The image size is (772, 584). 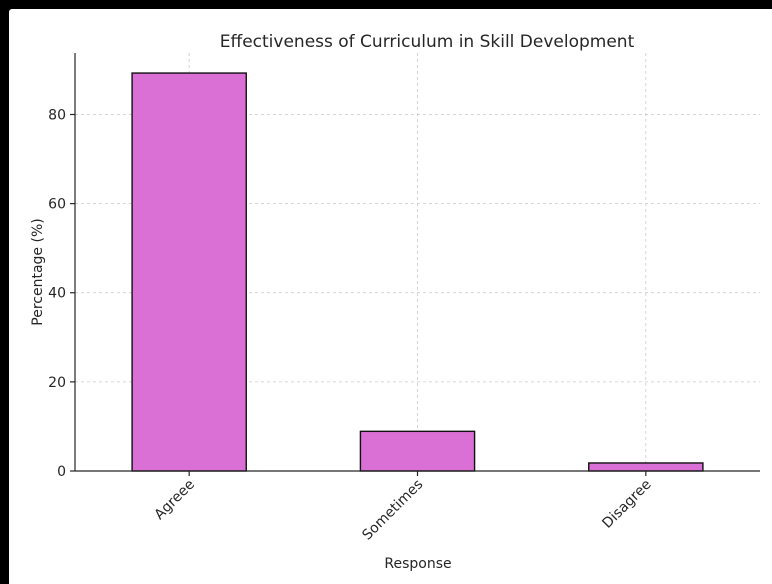 What do you see at coordinates (417, 564) in the screenshot?
I see `x-axis-label: Response` at bounding box center [417, 564].